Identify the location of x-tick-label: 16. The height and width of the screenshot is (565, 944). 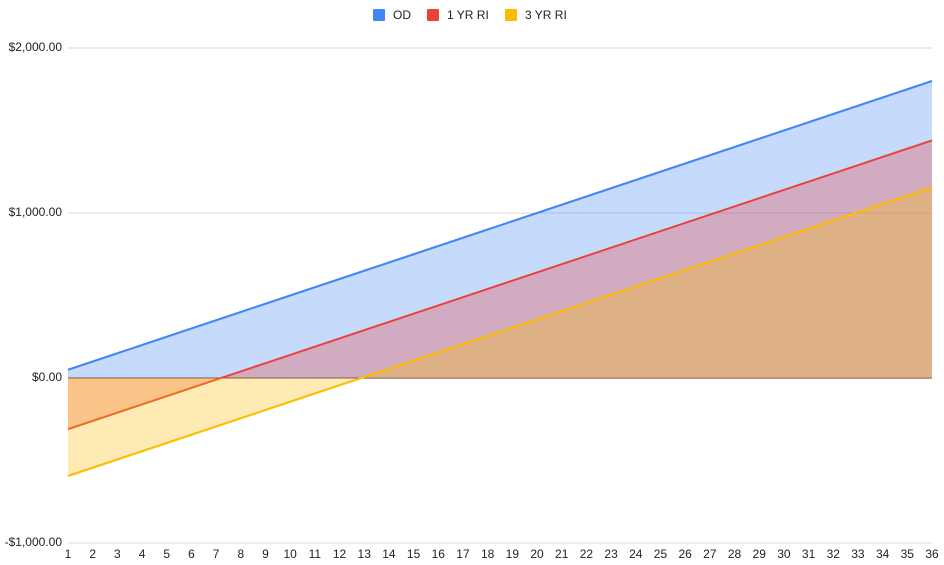
(439, 554).